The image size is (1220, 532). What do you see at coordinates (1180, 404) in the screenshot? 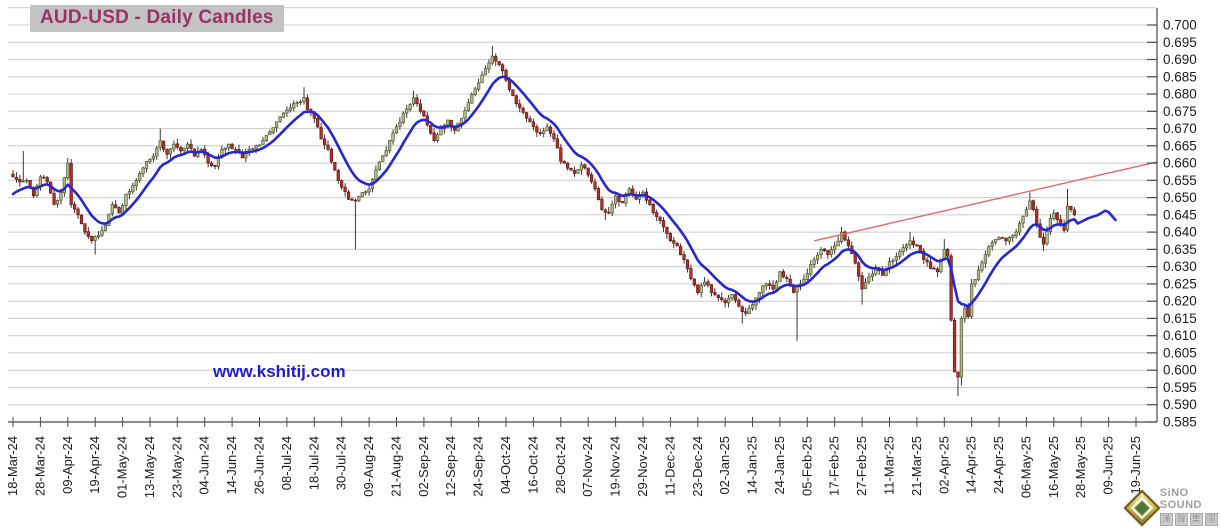
I see `y-tick-label: 0.590` at bounding box center [1180, 404].